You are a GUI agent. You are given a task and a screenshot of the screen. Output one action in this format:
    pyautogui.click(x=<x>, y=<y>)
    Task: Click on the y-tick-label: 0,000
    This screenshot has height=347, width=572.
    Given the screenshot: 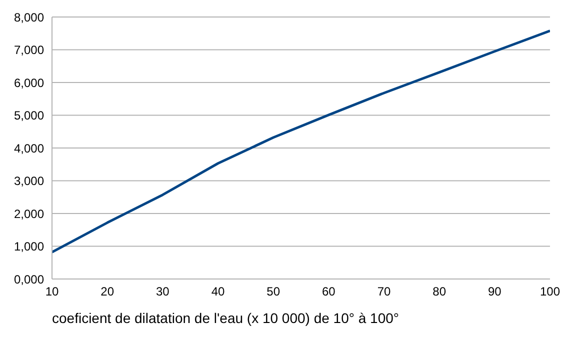 What is the action you would take?
    pyautogui.click(x=29, y=279)
    